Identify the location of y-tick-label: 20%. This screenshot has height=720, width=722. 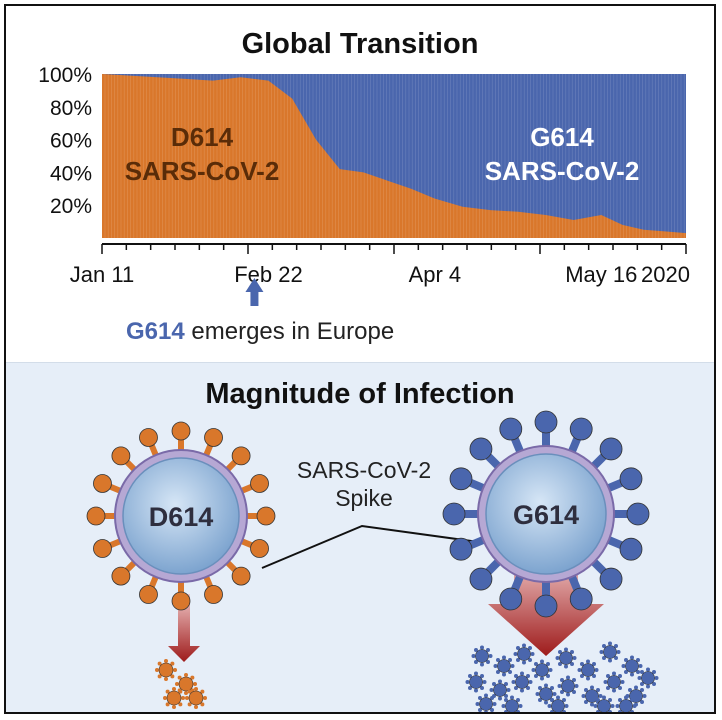
(71, 206).